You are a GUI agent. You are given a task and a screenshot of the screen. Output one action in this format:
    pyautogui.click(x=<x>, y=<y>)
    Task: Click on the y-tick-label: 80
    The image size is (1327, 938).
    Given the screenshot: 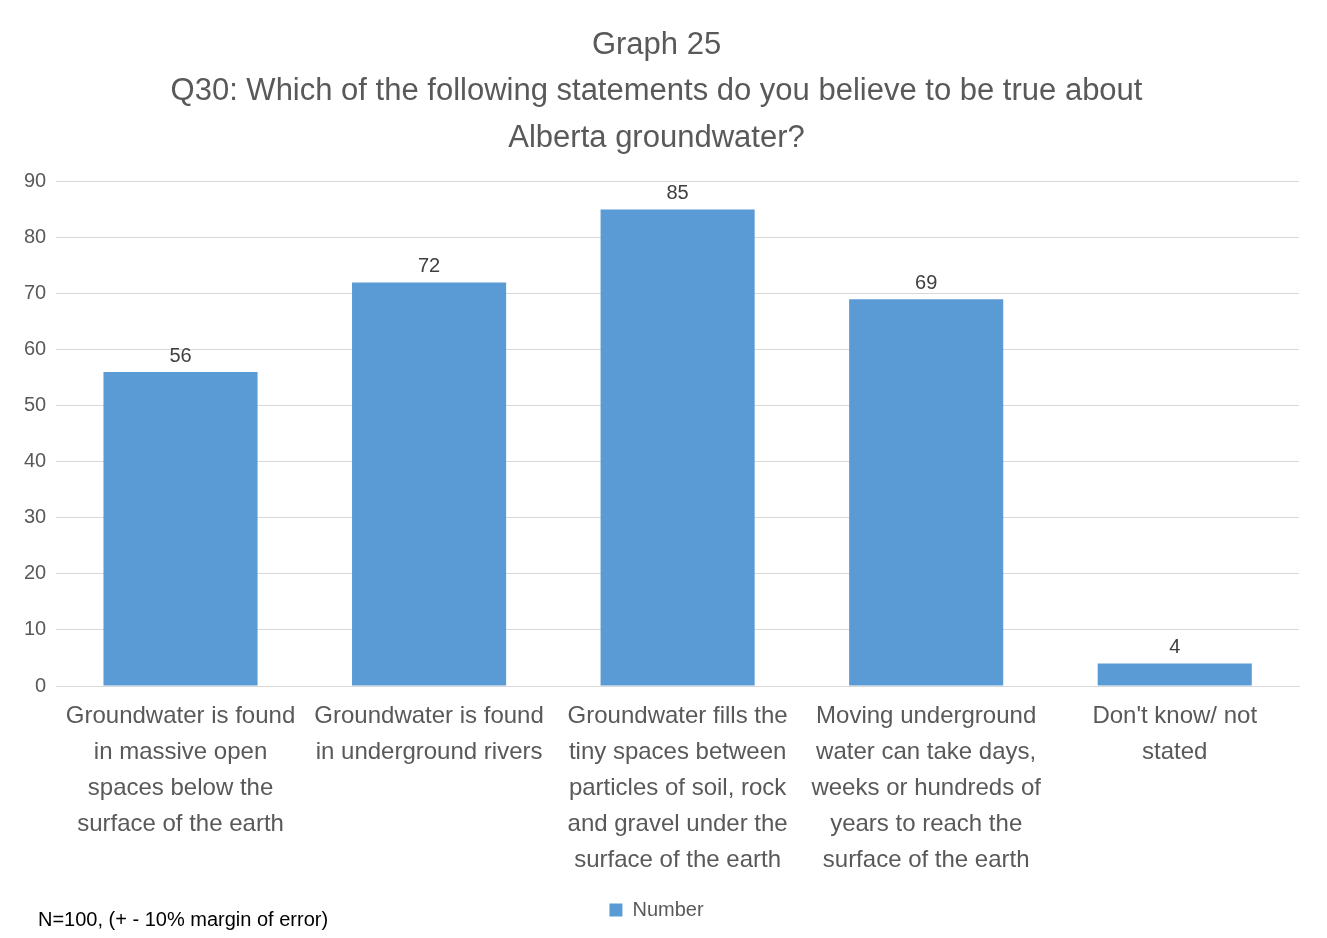 What is the action you would take?
    pyautogui.click(x=35, y=236)
    